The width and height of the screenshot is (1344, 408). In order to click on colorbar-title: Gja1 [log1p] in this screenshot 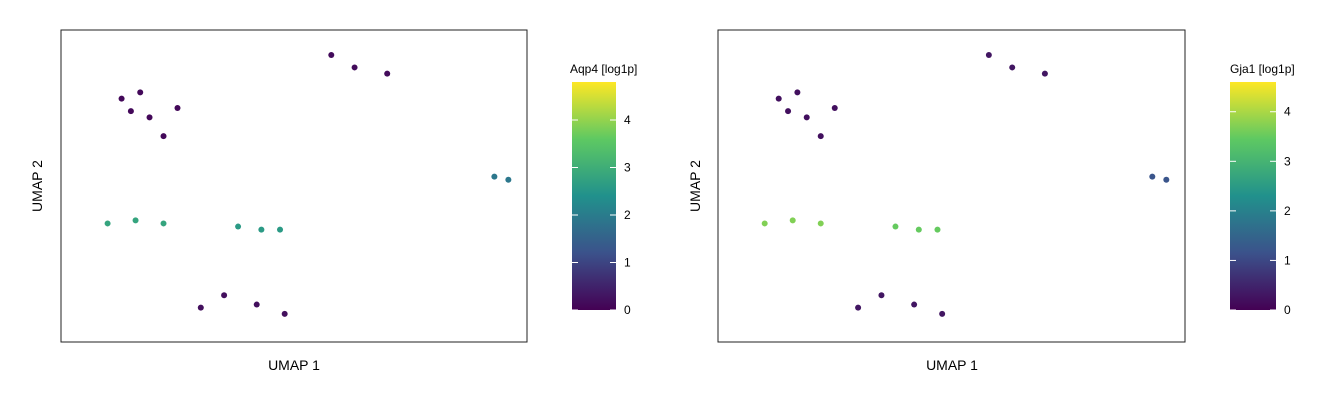, I will do `click(1262, 69)`.